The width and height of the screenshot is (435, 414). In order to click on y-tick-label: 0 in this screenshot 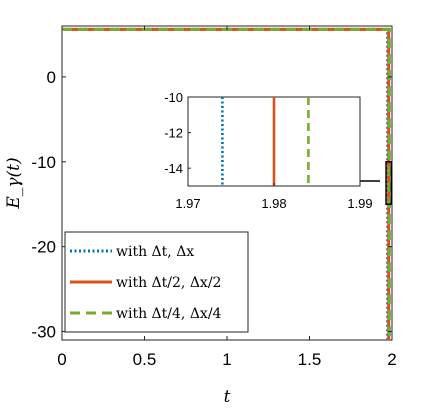, I will do `click(51, 77)`.